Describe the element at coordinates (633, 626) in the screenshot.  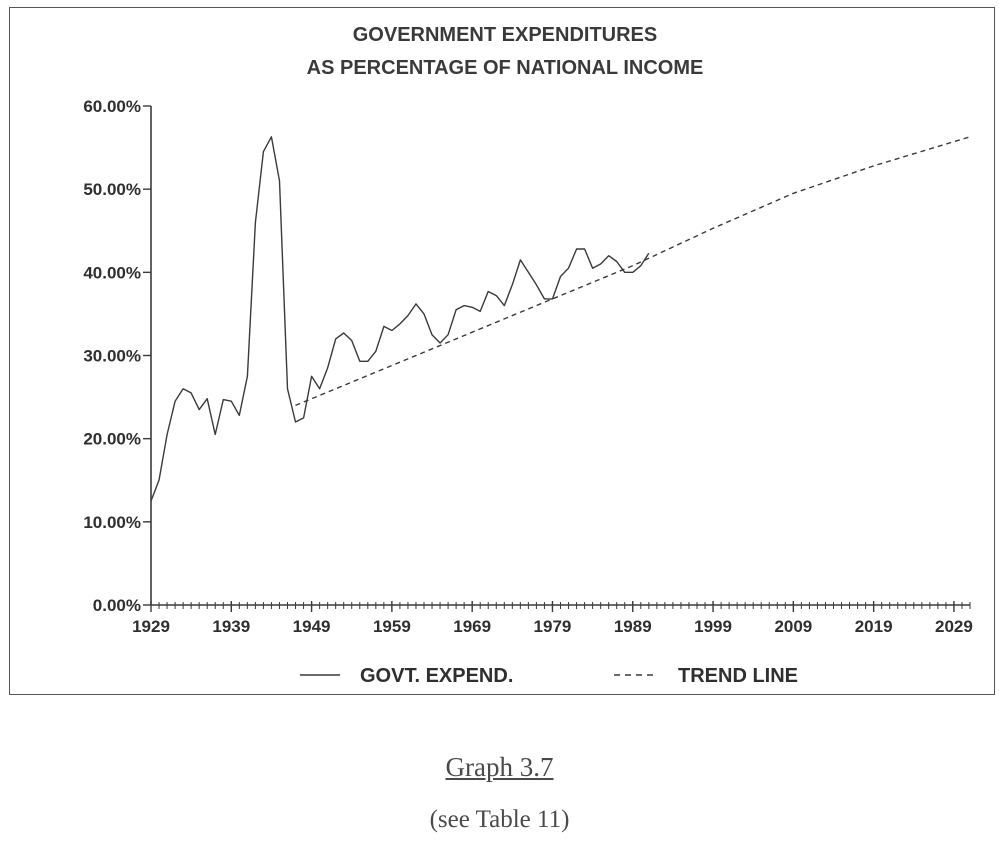
I see `x-tick-label: 1989` at that location.